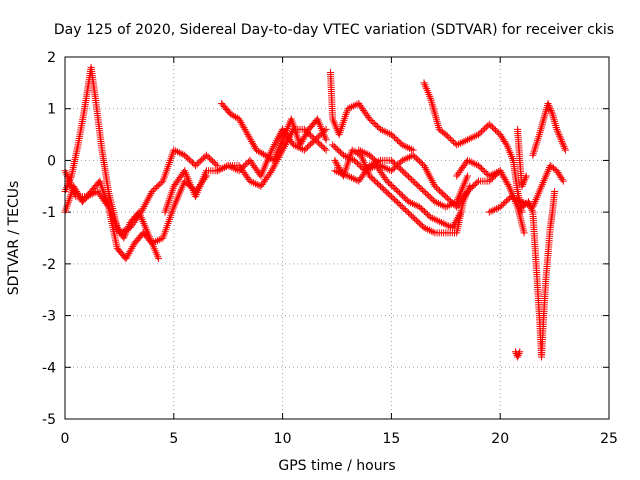 This screenshot has width=640, height=480. Describe the element at coordinates (283, 439) in the screenshot. I see `x-tick-label: 10` at that location.